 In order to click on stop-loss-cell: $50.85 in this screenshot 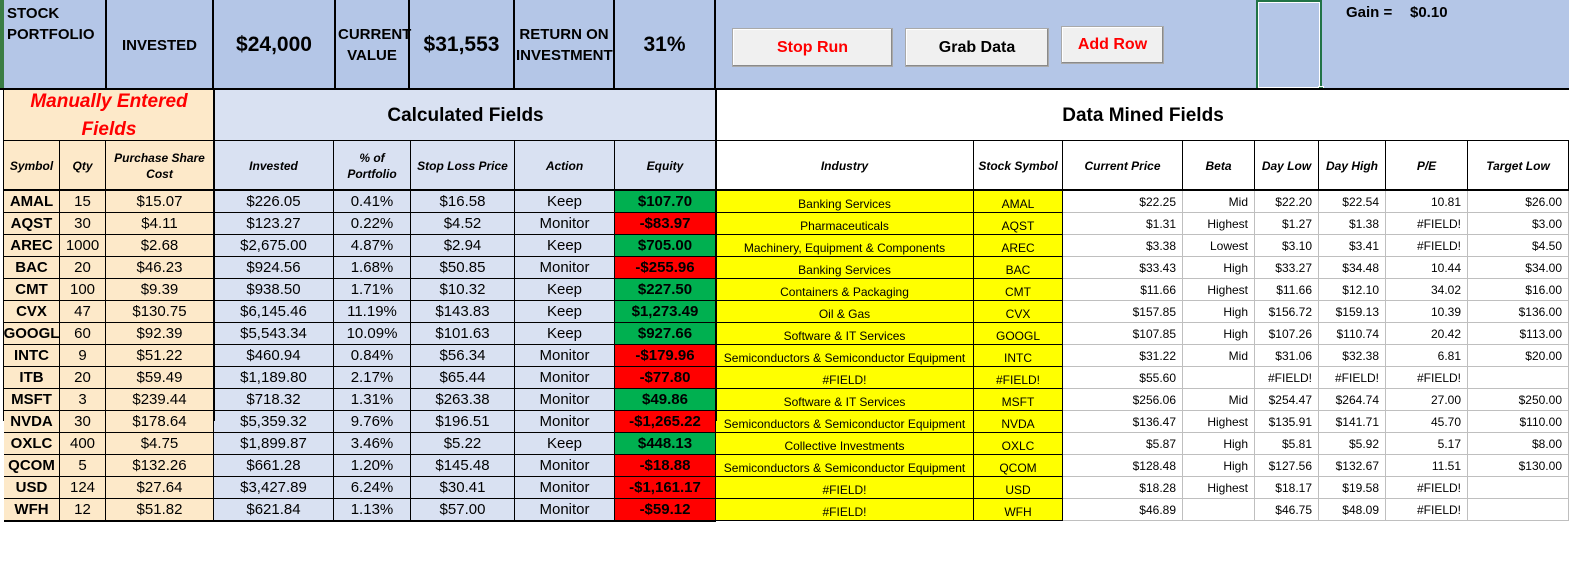, I will do `click(463, 268)`.